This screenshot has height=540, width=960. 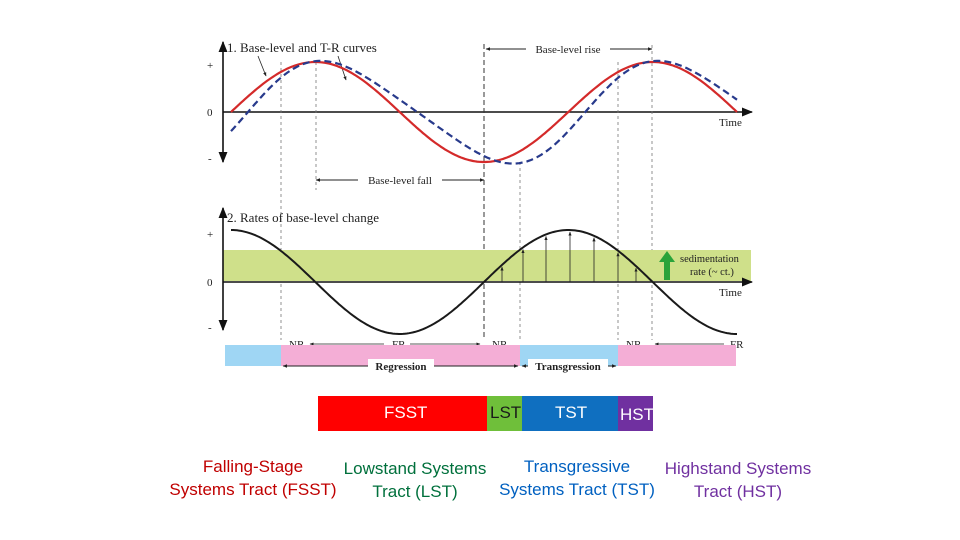 I want to click on hst-bar-label: HST, so click(x=637, y=414).